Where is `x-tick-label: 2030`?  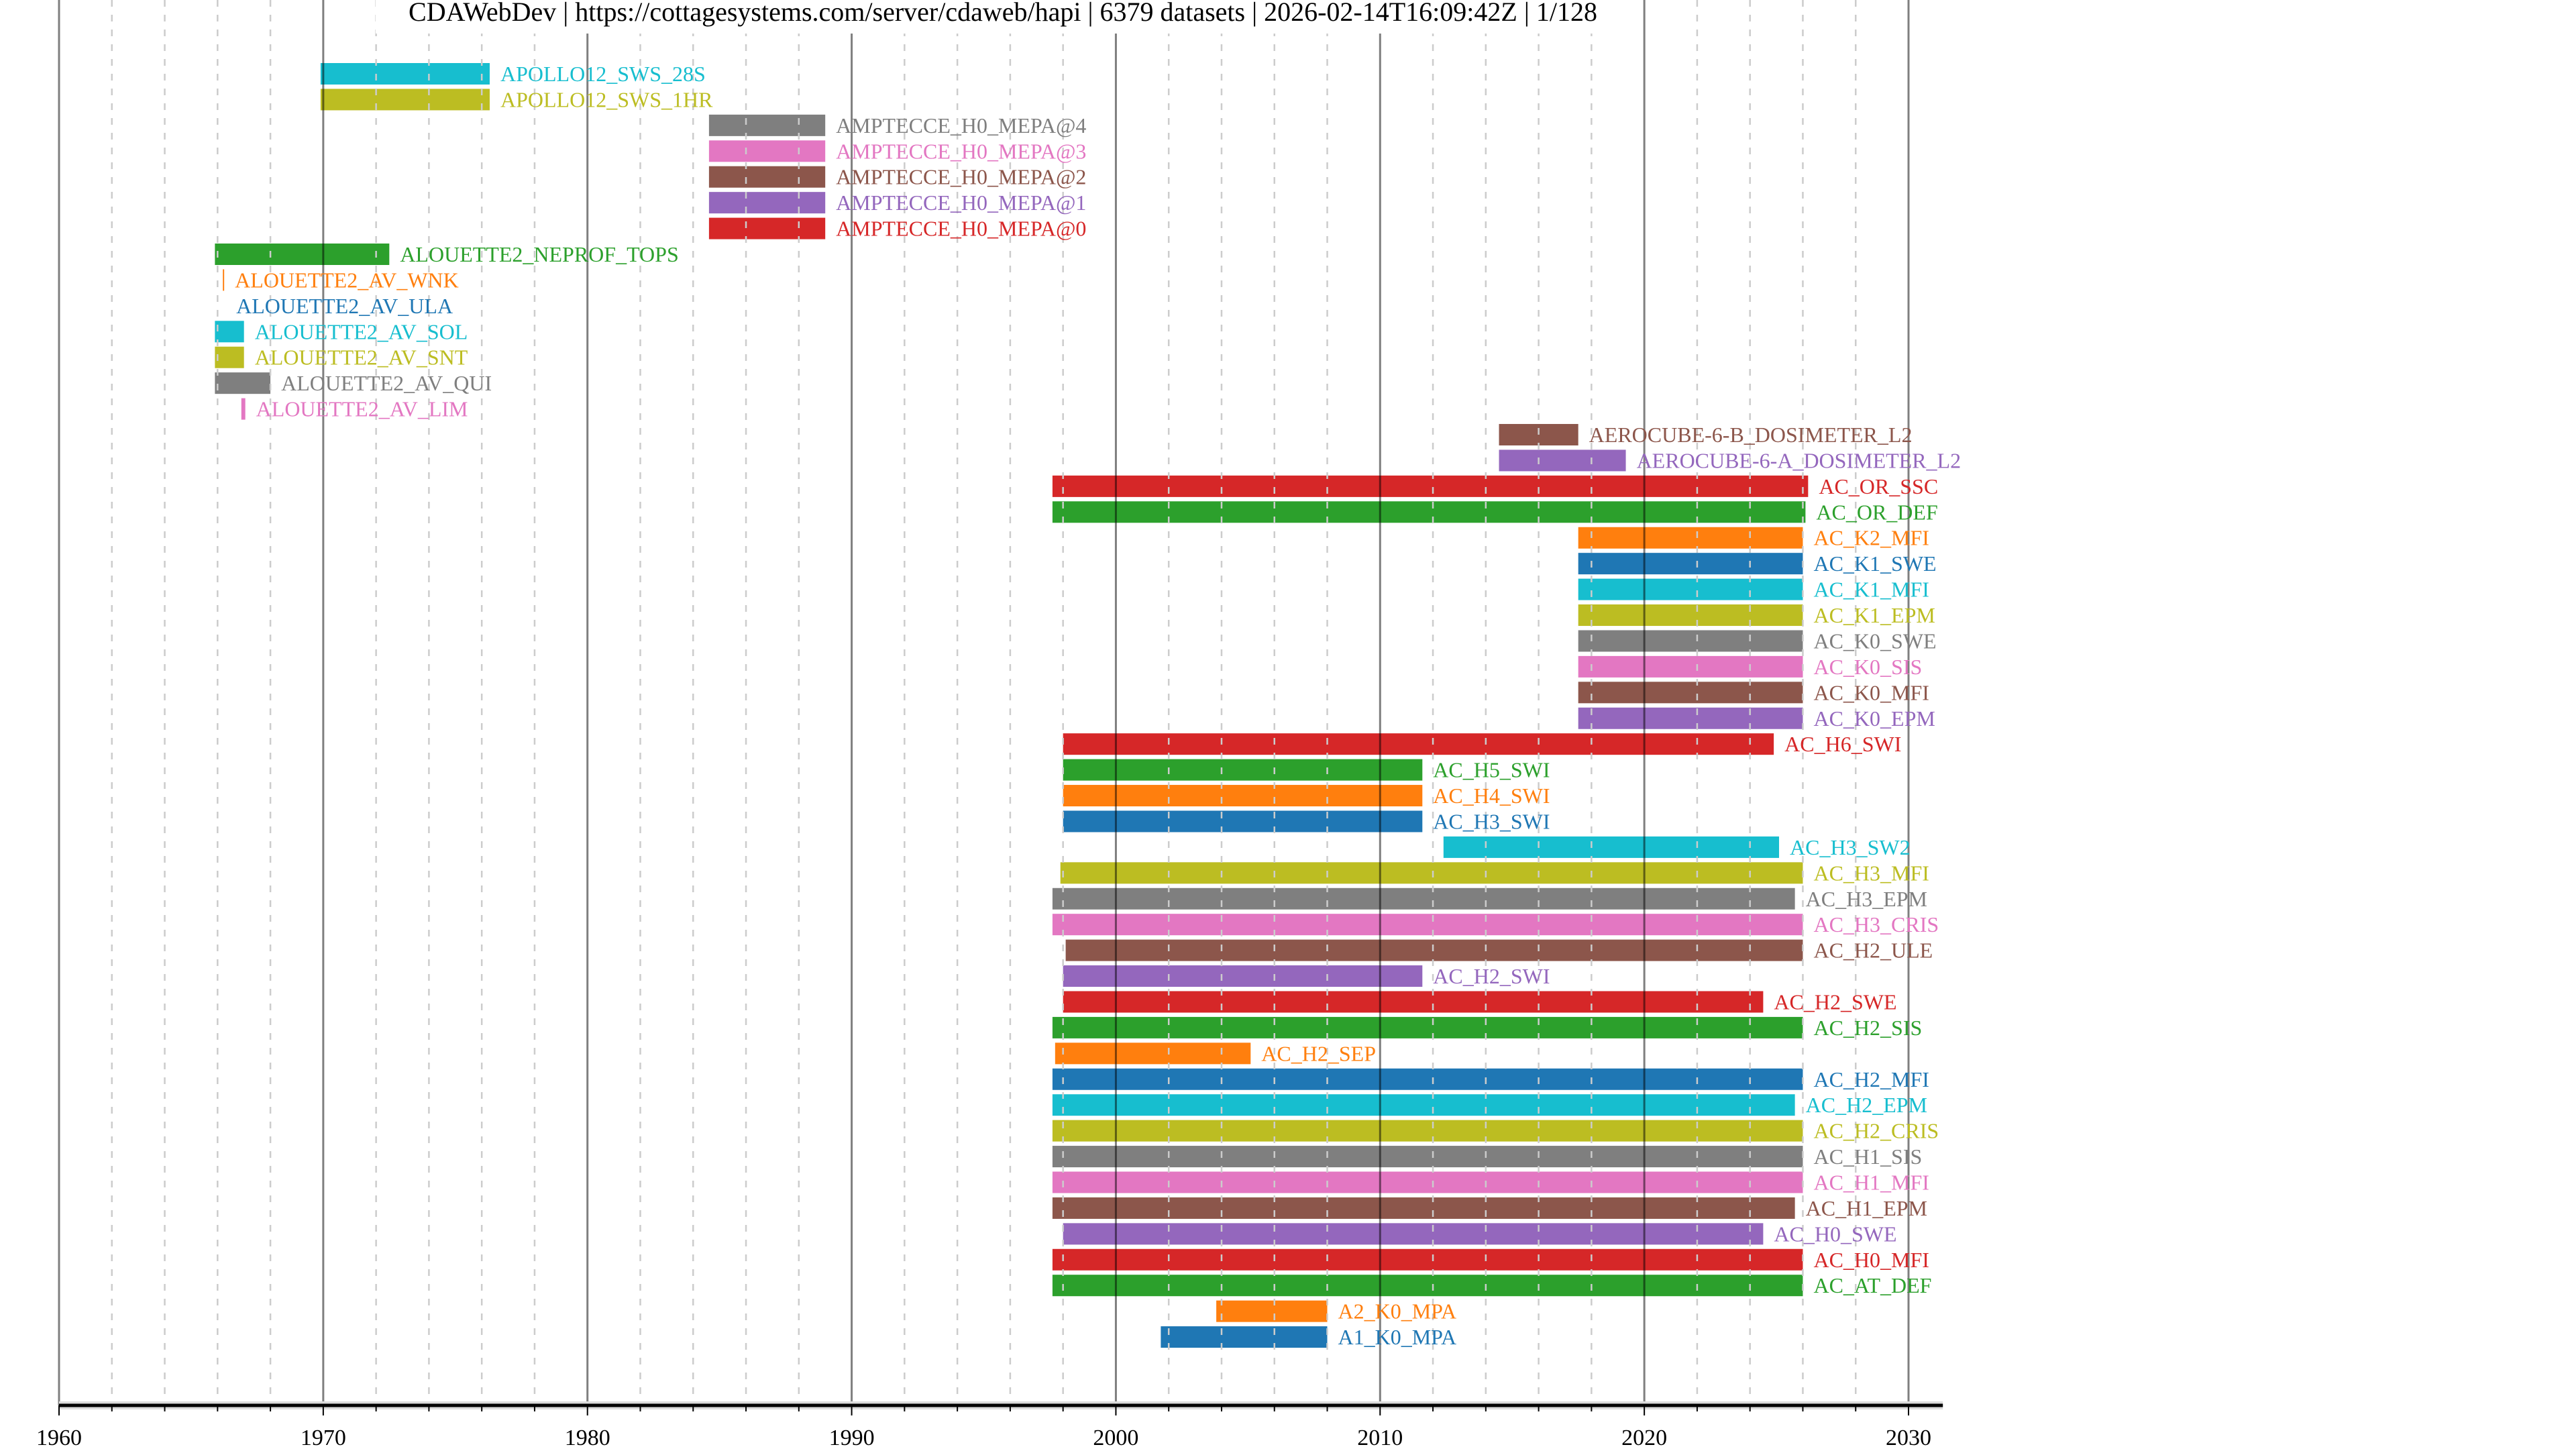
x-tick-label: 2030 is located at coordinates (1908, 1437).